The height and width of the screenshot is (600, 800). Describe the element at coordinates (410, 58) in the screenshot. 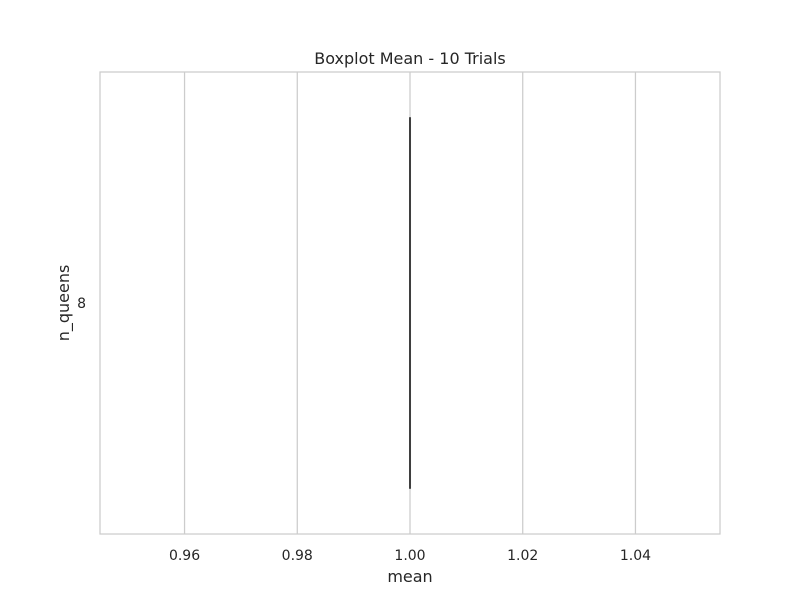

I see `chart-title: Boxplot Mean - 10 Trials` at that location.